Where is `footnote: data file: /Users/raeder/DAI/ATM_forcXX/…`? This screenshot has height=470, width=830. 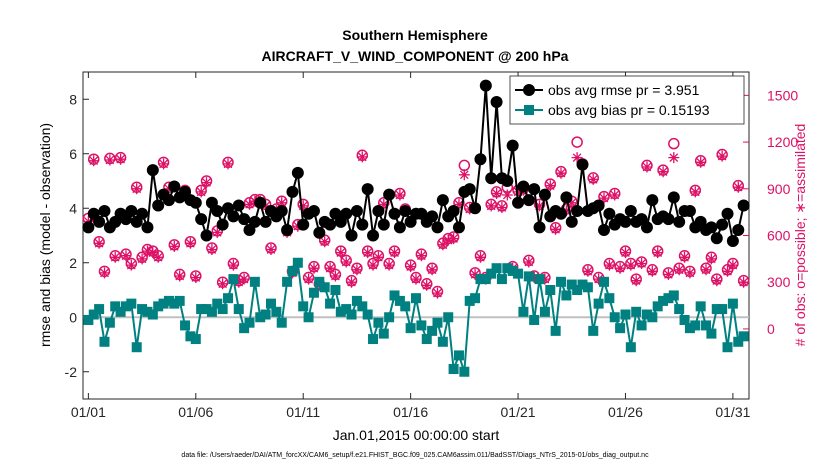
footnote: data file: /Users/raeder/DAI/ATM_forcXX/… is located at coordinates (415, 455).